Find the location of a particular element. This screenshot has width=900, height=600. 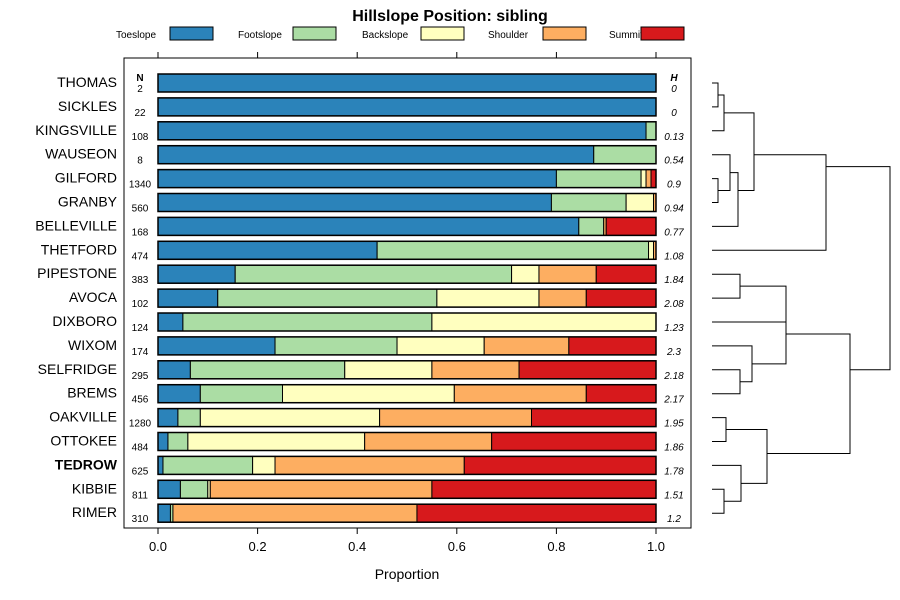

row-h-value: 2.17 is located at coordinates (673, 400).